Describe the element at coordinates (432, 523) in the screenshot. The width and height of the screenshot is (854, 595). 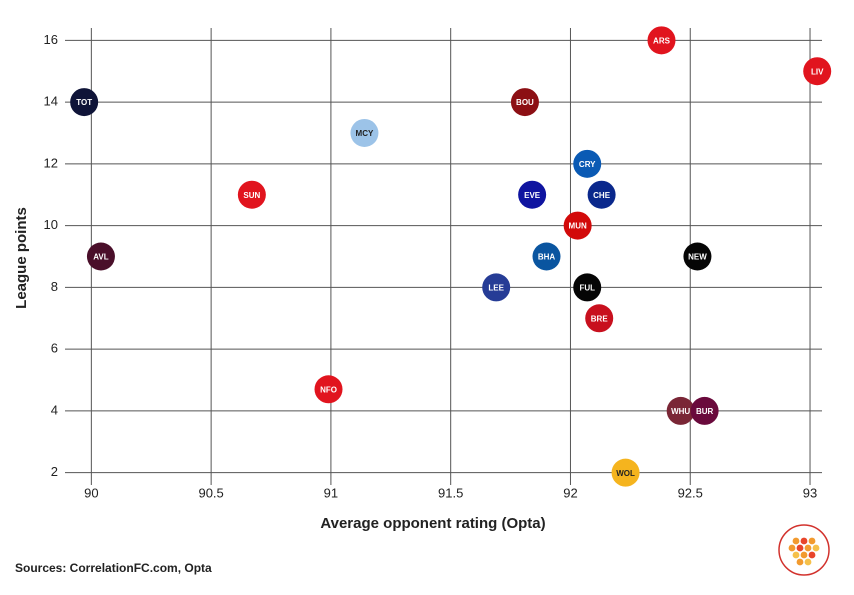
I see `x-axis-label: Average opponent rating (Opta)` at that location.